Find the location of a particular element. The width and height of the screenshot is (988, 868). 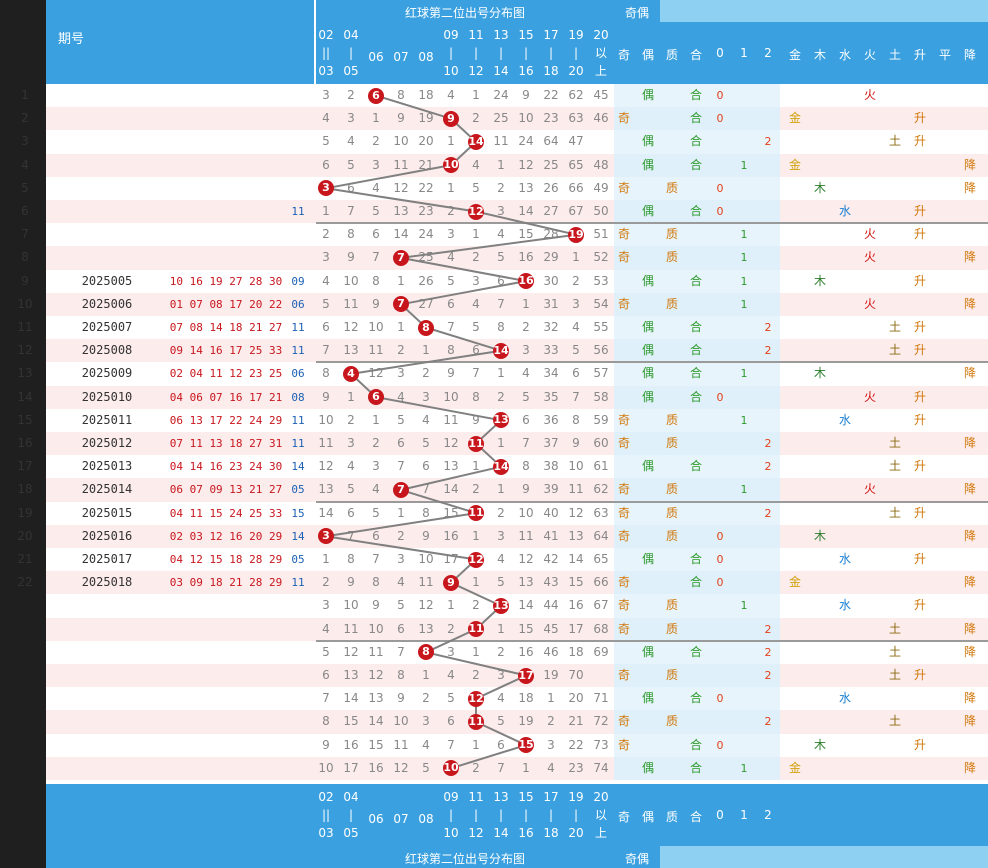

range-header-10: 19 | 20 is located at coordinates (576, 815).